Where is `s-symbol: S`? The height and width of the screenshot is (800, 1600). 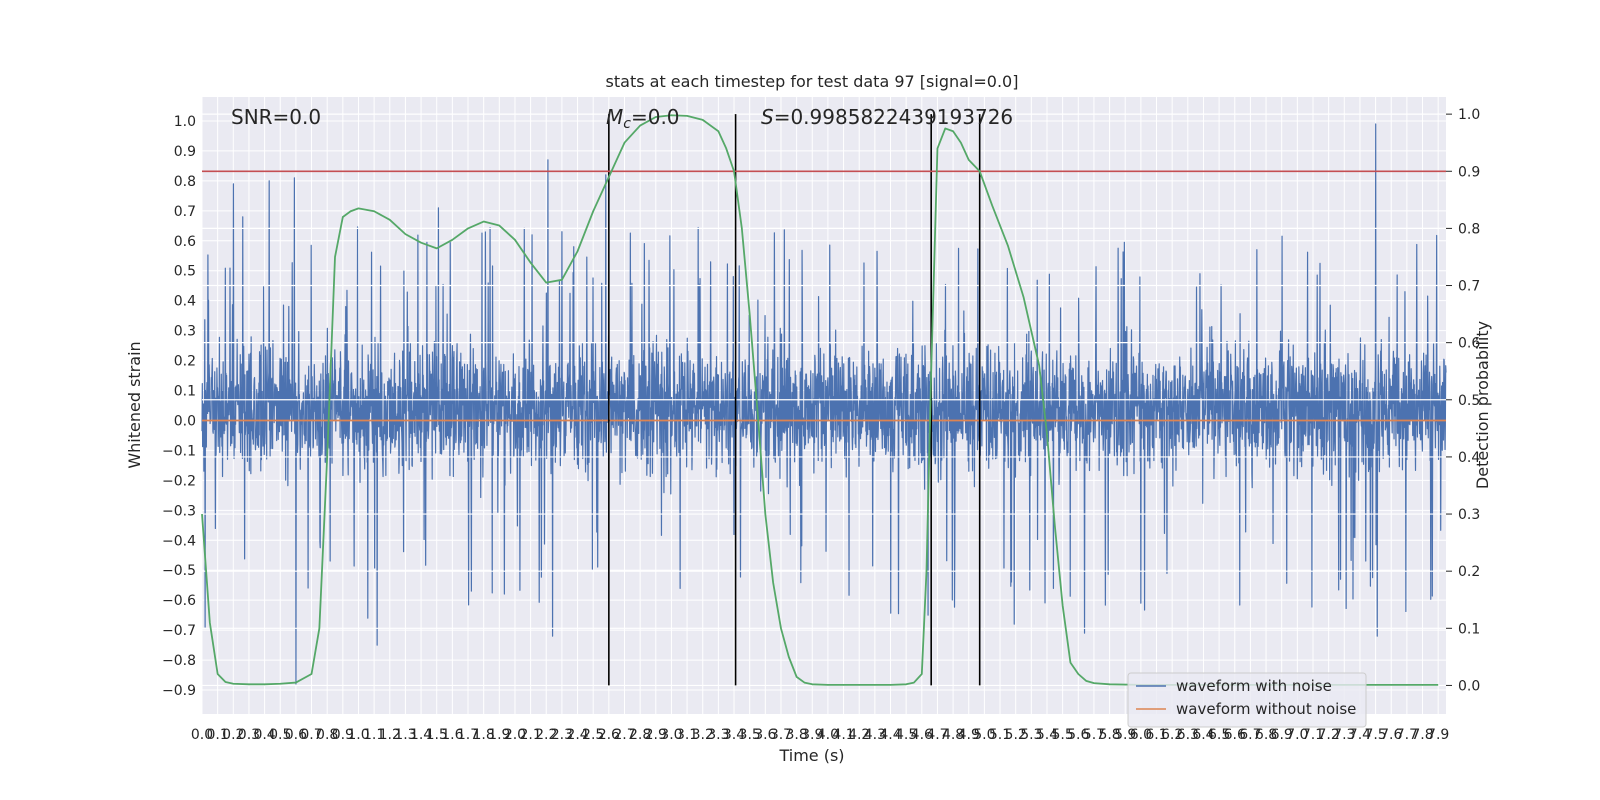
s-symbol: S is located at coordinates (767, 117).